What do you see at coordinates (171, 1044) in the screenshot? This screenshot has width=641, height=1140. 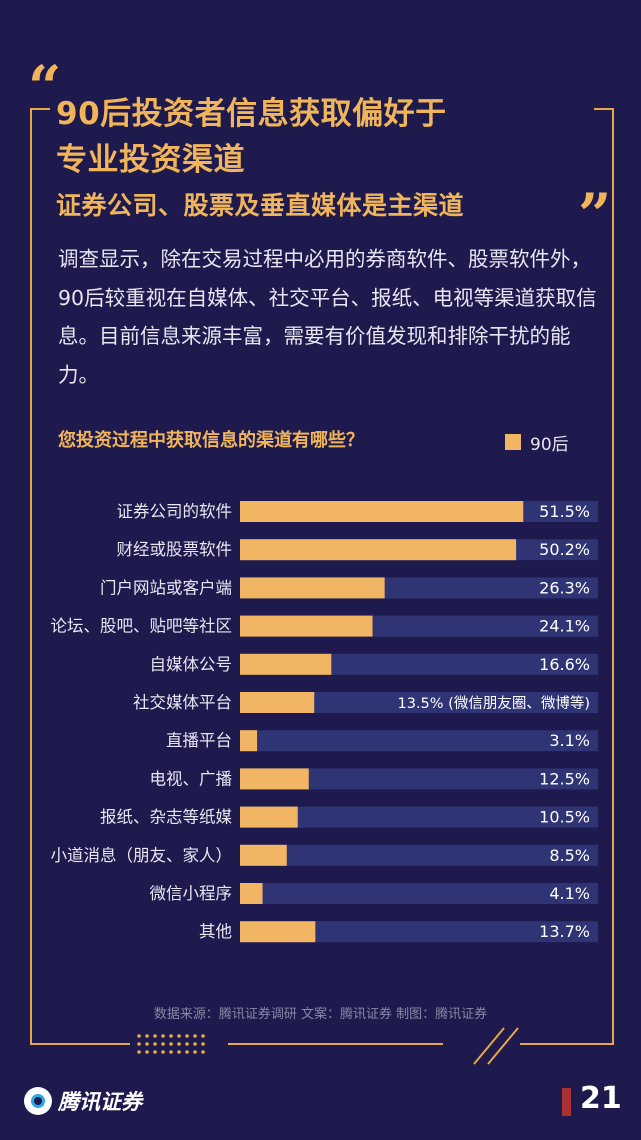 I see `dot-grid-decoration` at bounding box center [171, 1044].